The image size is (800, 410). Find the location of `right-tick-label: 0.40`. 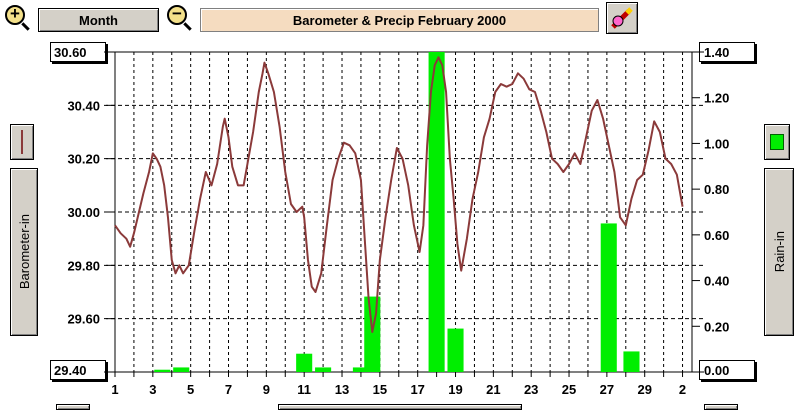

right-tick-label: 0.40 is located at coordinates (716, 281).